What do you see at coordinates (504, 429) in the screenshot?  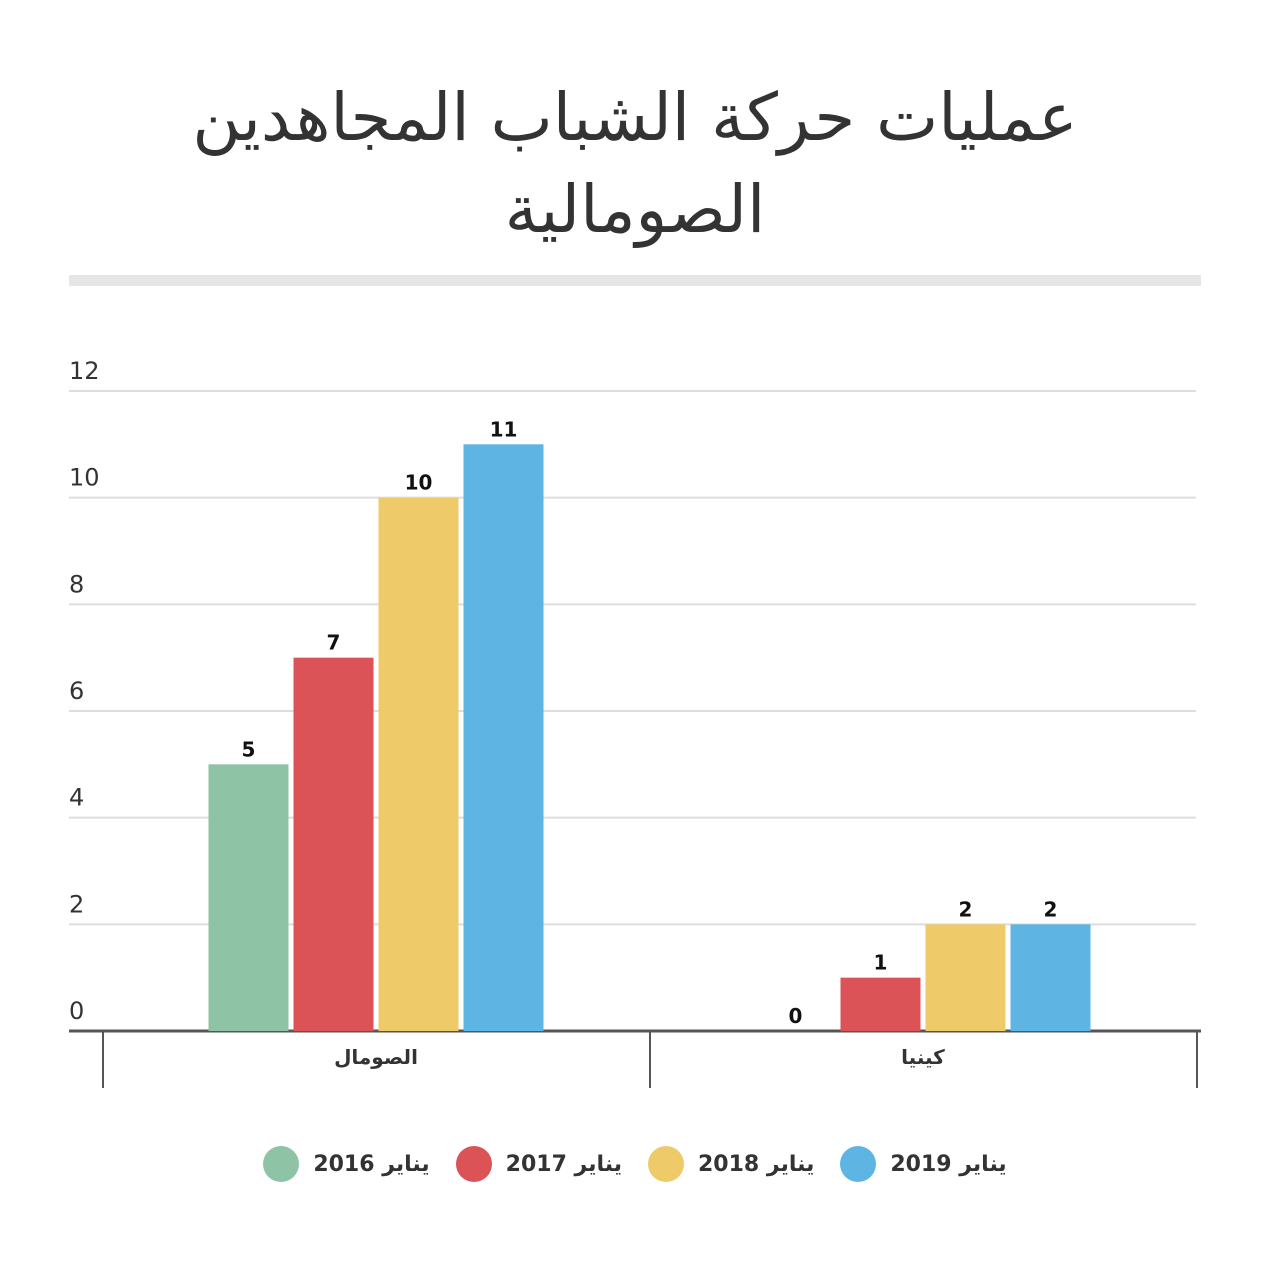 I see `data-label: 11` at bounding box center [504, 429].